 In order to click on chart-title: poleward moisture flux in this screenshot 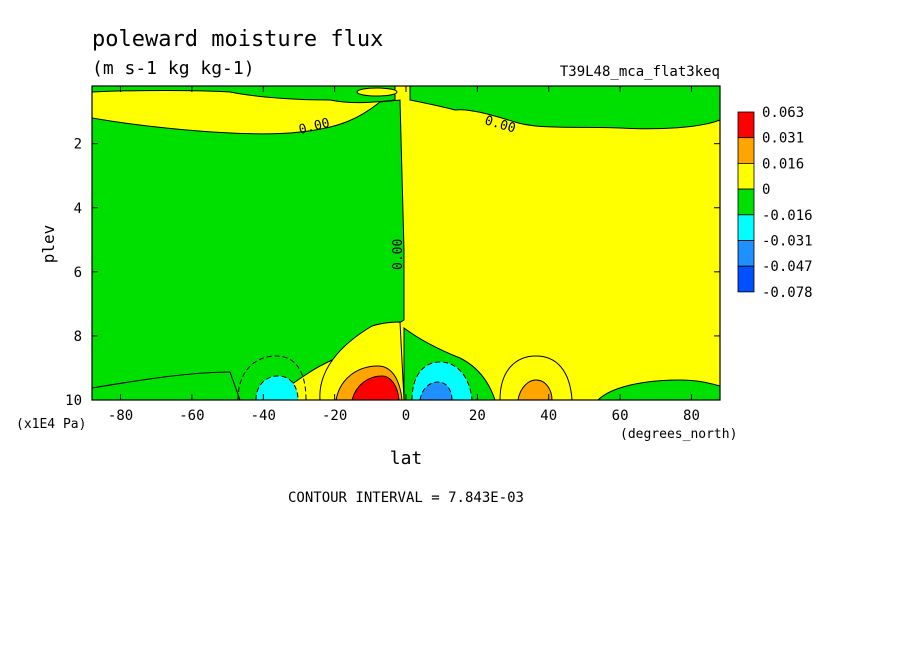, I will do `click(237, 39)`.